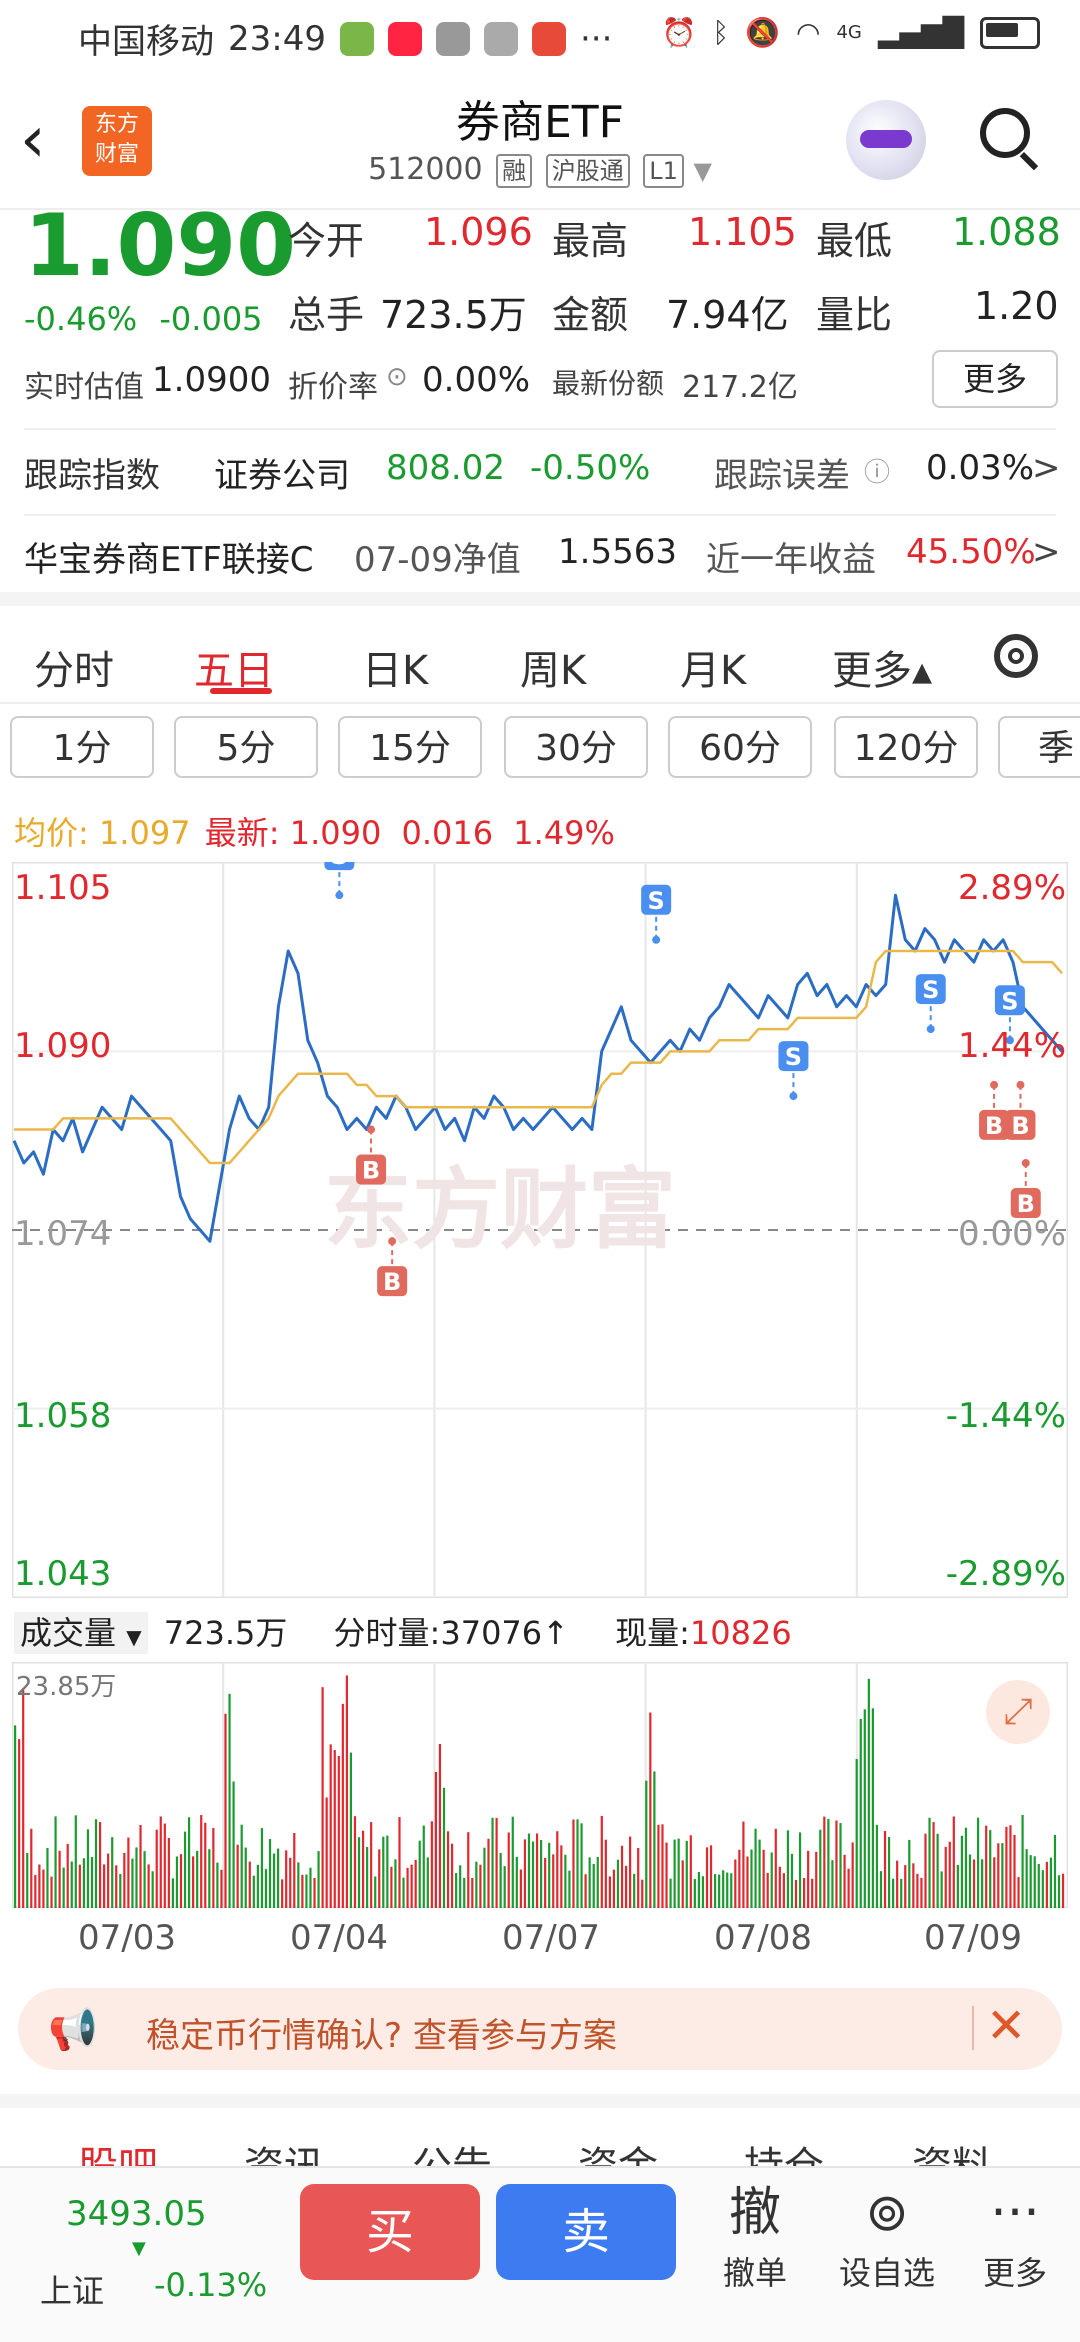 The height and width of the screenshot is (2342, 1080). What do you see at coordinates (234, 671) in the screenshot?
I see `tab-five-day: 五日` at bounding box center [234, 671].